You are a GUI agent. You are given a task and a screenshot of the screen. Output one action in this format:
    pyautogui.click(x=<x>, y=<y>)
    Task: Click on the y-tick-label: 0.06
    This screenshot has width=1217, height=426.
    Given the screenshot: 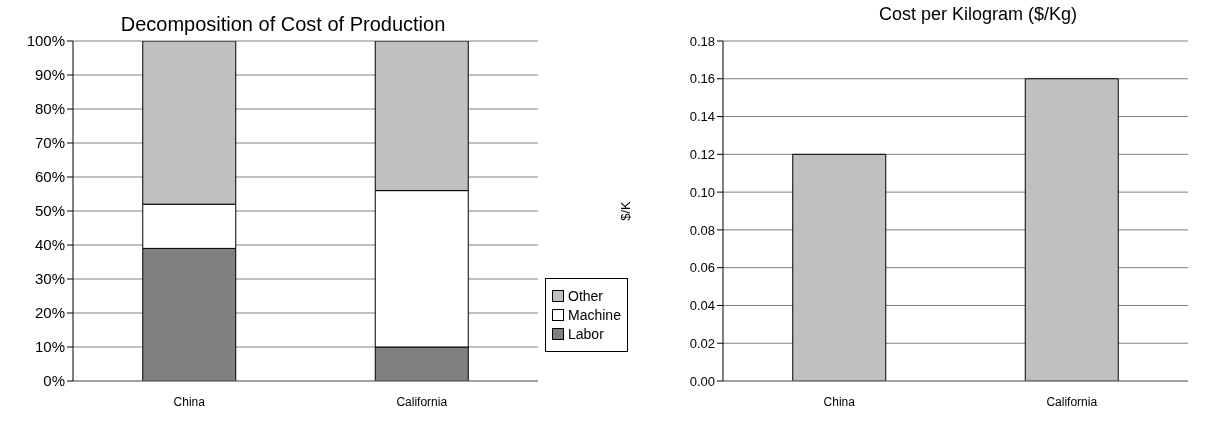 What is the action you would take?
    pyautogui.click(x=702, y=268)
    